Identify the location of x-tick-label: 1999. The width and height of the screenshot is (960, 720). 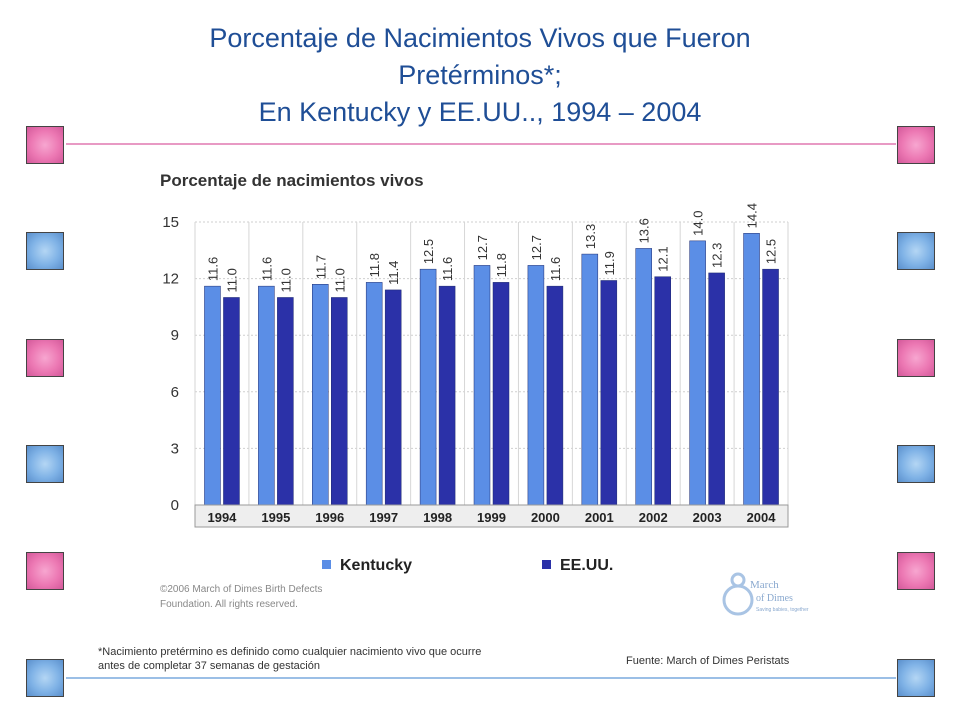
(491, 517).